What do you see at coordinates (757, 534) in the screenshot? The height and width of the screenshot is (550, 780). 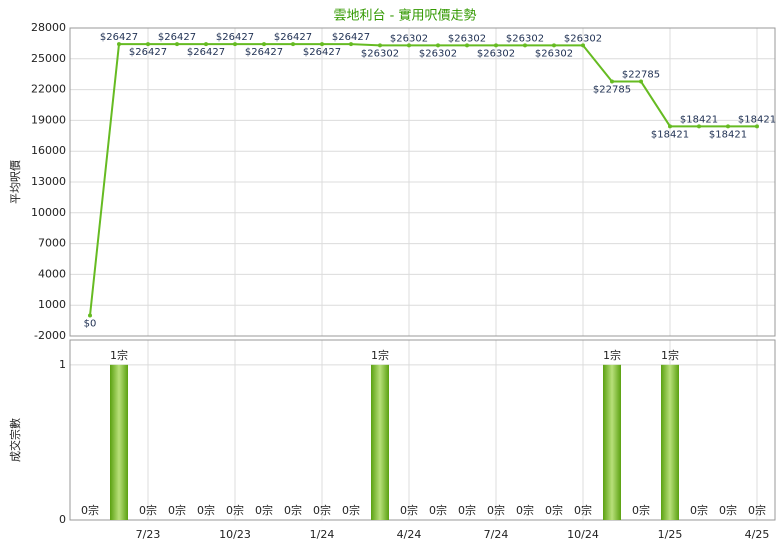 I see `x-tick-label: 4/25` at bounding box center [757, 534].